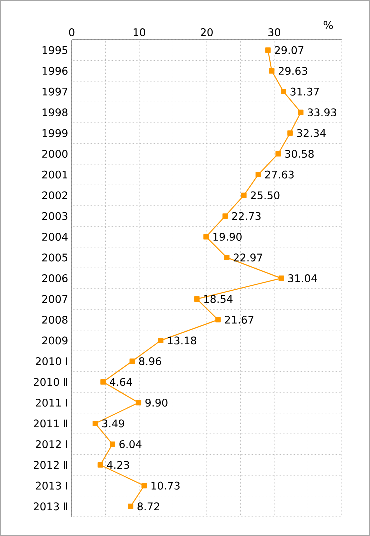 This screenshot has height=536, width=370. What do you see at coordinates (55, 196) in the screenshot?
I see `y-tick-label: 2002` at bounding box center [55, 196].